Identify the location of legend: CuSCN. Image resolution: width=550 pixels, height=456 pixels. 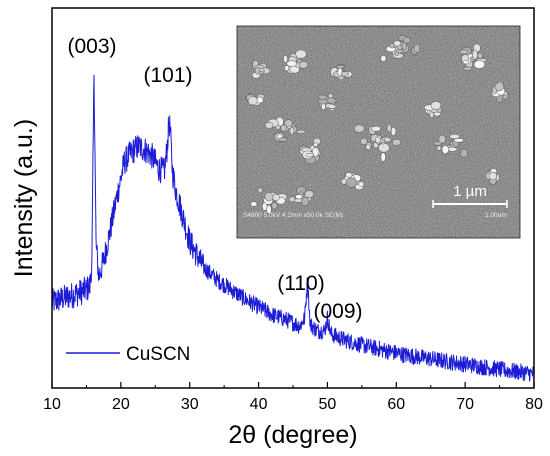
(128, 354).